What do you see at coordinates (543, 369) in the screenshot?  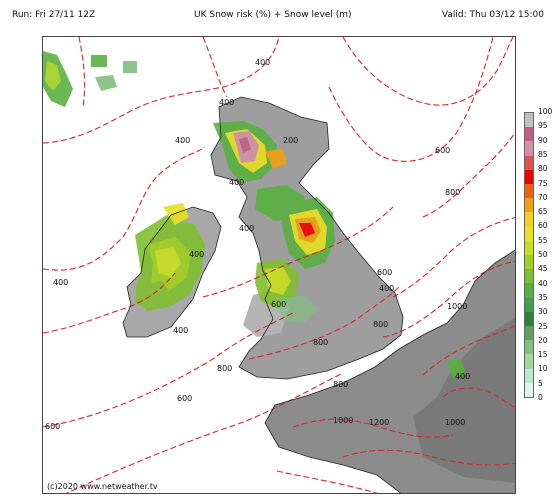 I see `legend-tick-label: 10` at bounding box center [543, 369].